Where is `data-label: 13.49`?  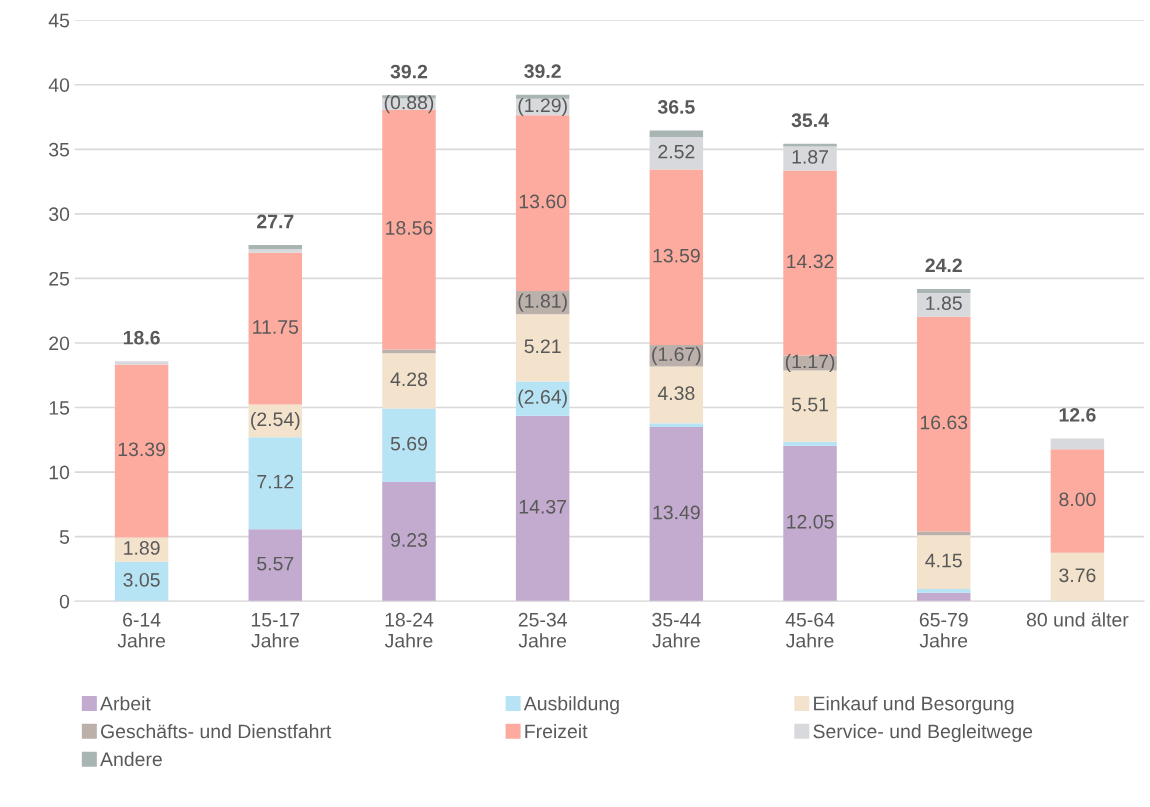 data-label: 13.49 is located at coordinates (676, 512).